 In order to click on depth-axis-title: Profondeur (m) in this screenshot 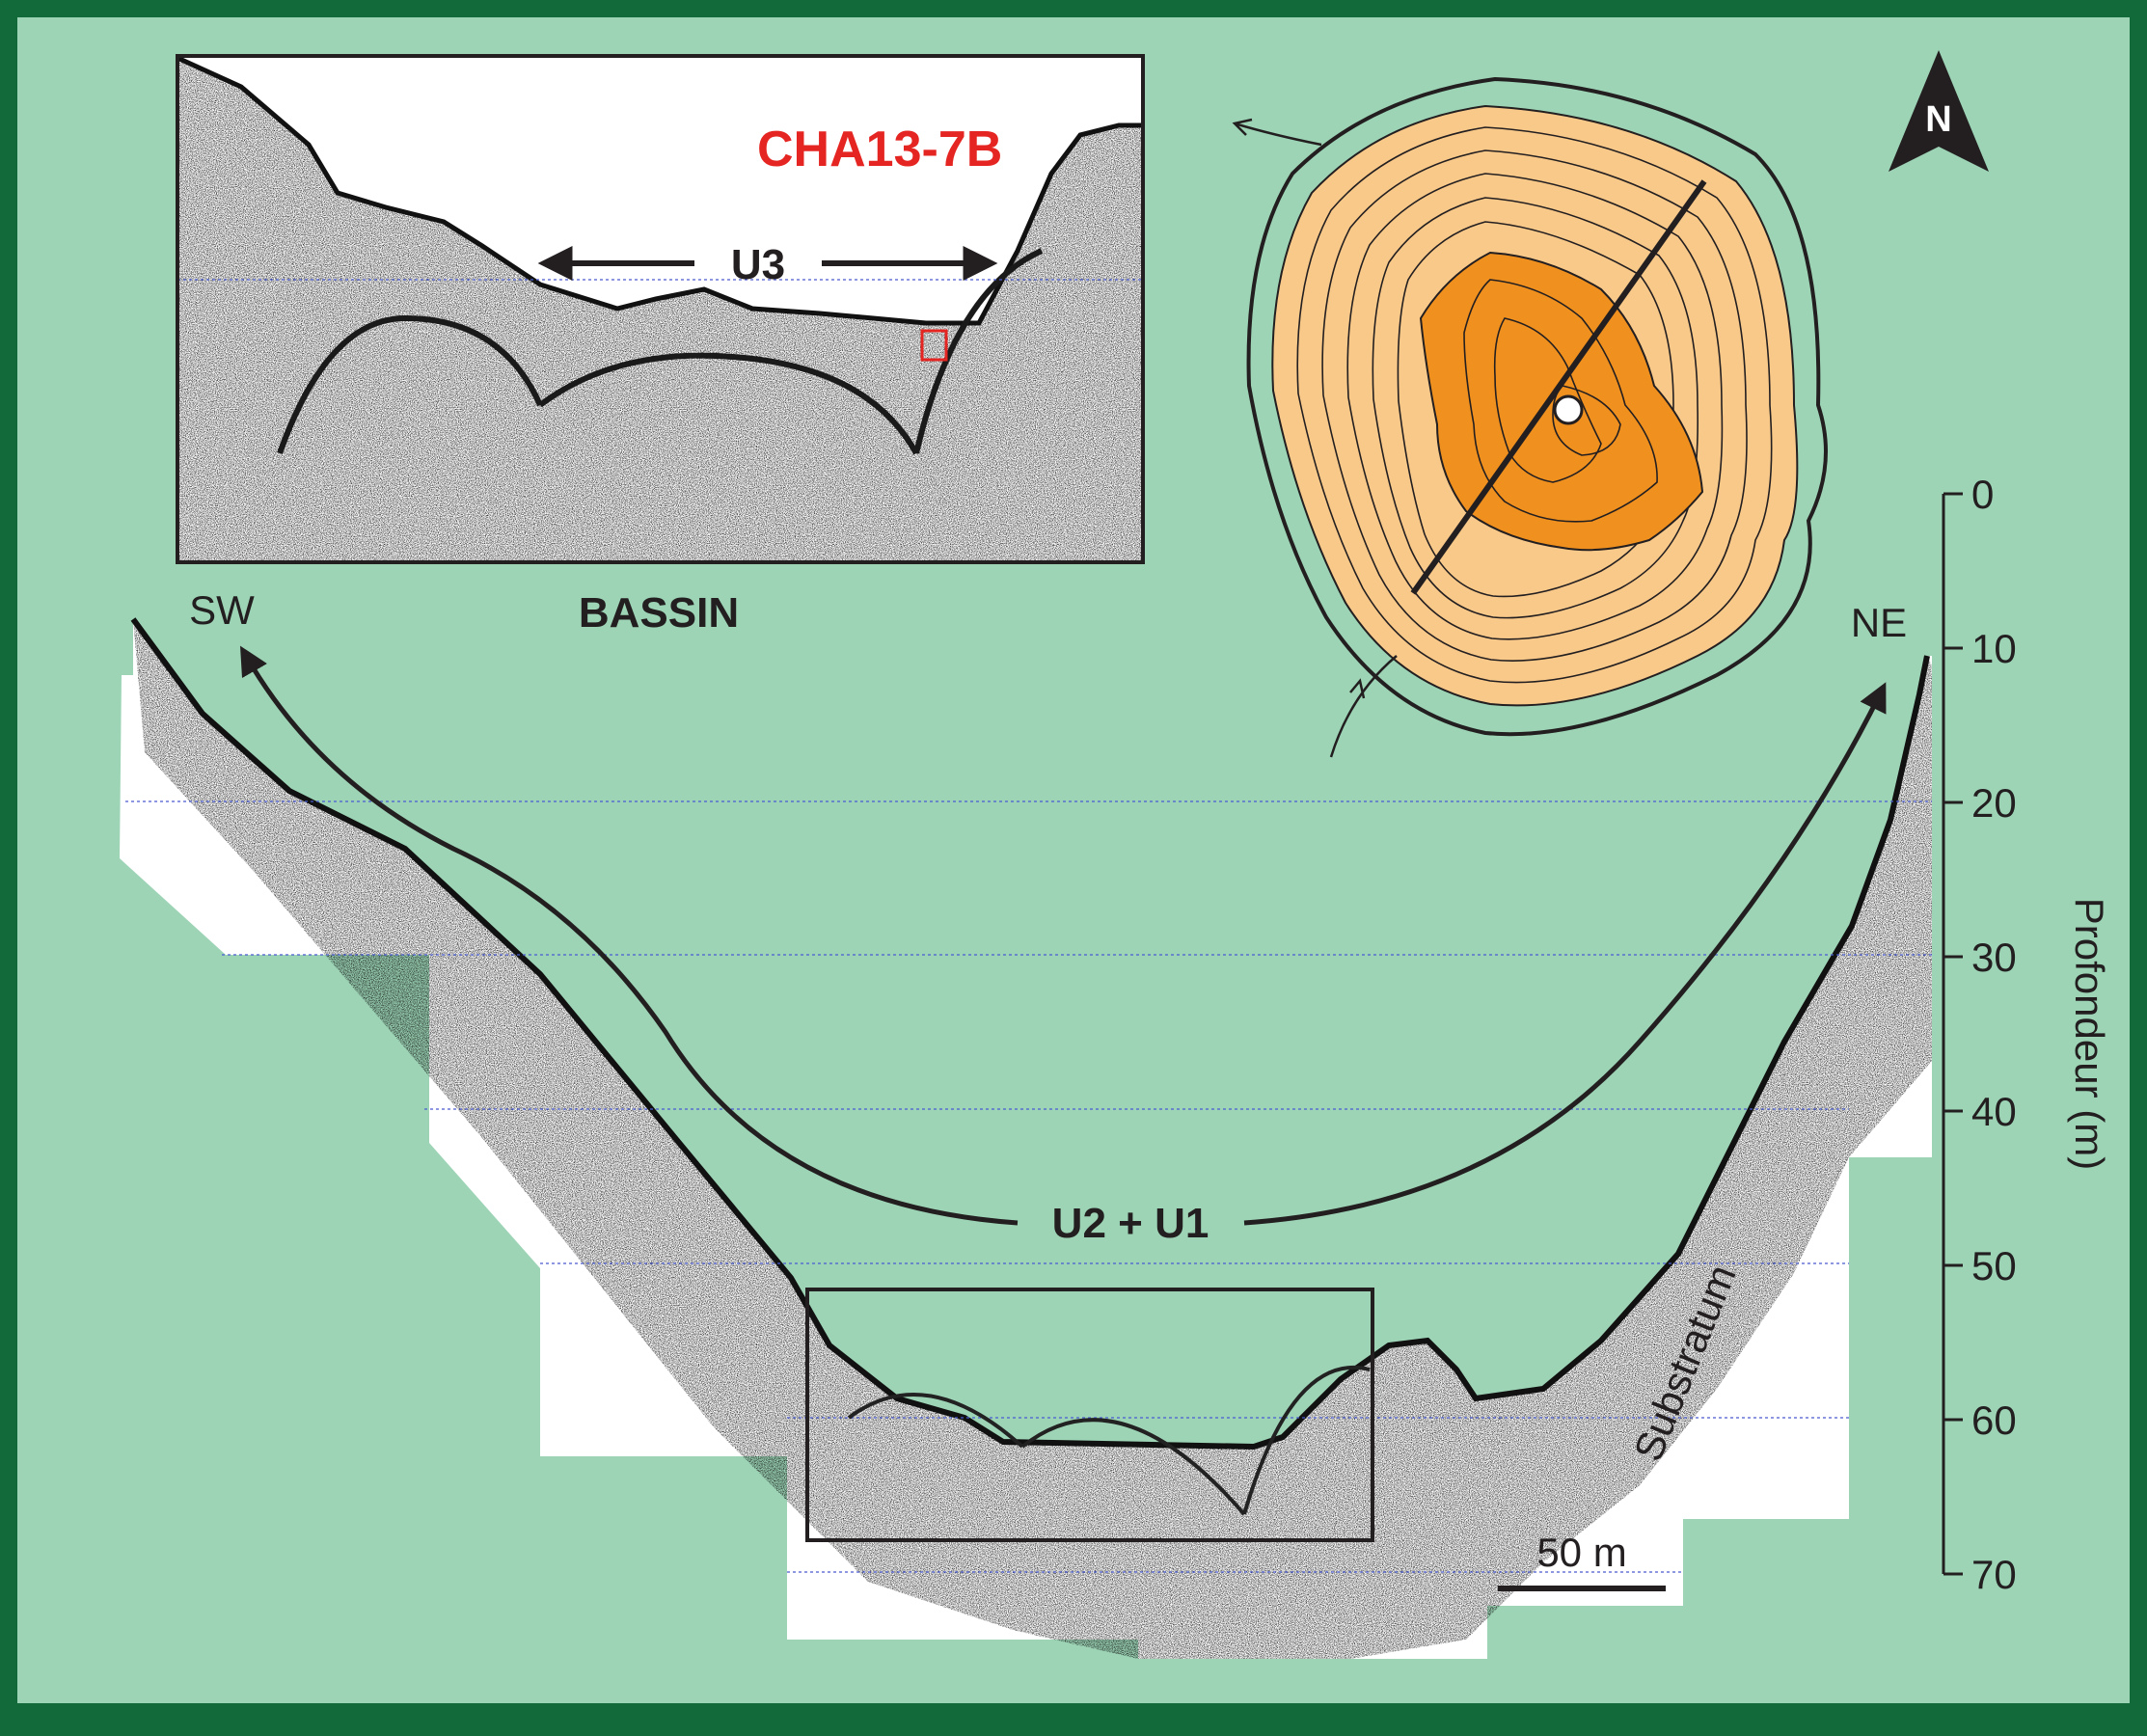, I will do `click(2089, 1034)`.